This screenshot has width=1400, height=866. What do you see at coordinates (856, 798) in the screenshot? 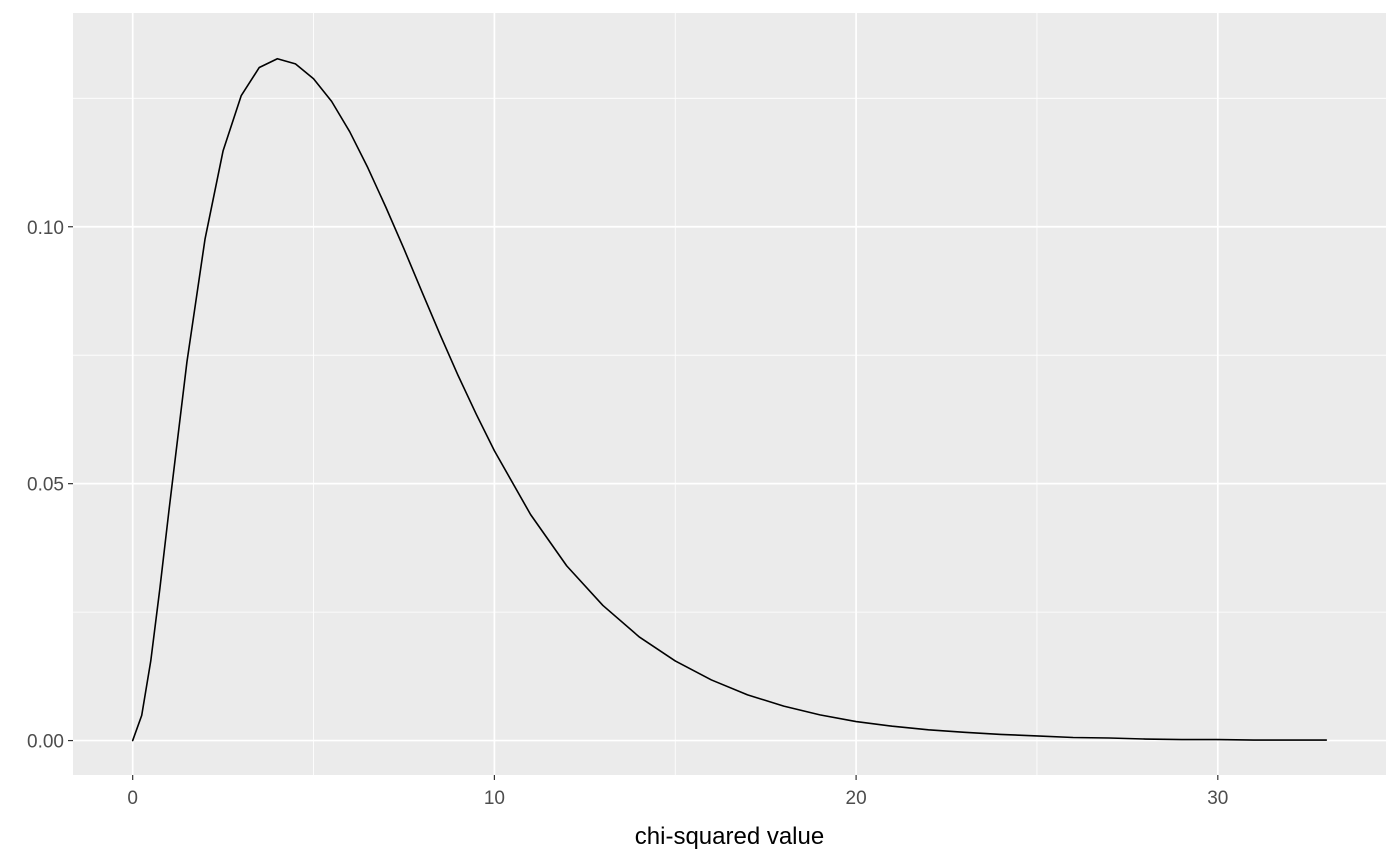
I see `x-tick-label: 20` at bounding box center [856, 798].